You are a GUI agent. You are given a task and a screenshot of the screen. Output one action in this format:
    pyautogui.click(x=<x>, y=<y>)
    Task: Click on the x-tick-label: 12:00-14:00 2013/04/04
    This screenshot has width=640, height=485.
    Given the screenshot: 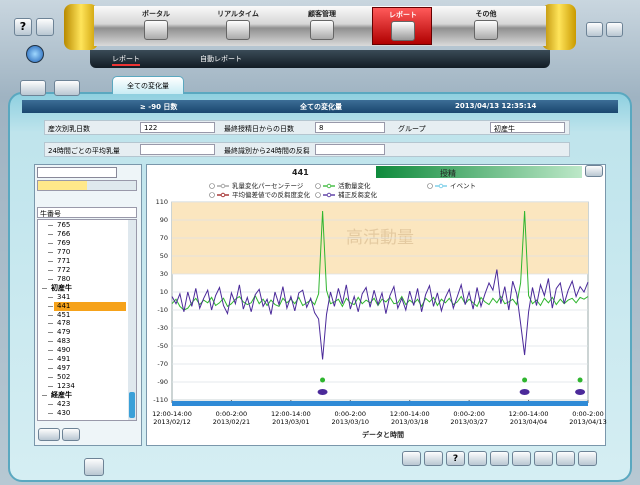 What is the action you would take?
    pyautogui.click(x=528, y=418)
    